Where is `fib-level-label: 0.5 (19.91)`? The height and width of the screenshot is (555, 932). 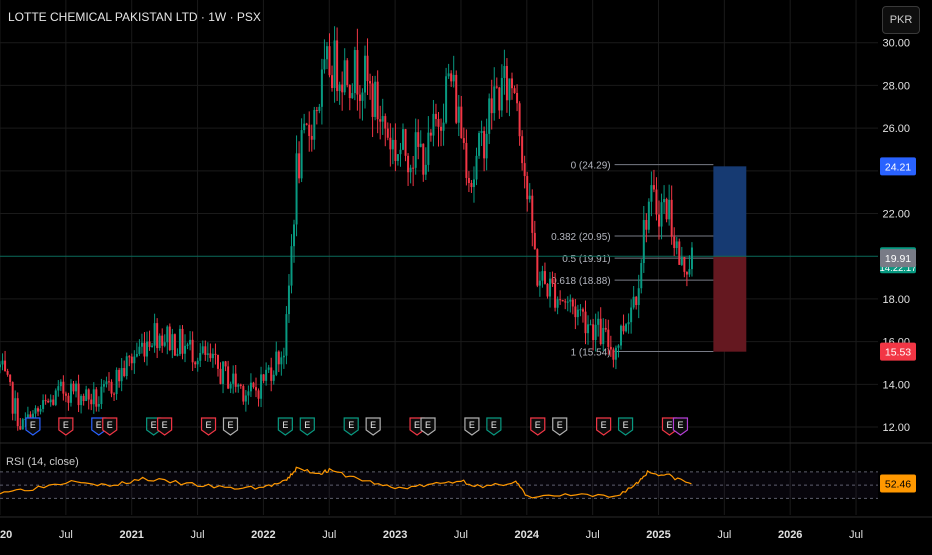 fib-level-label: 0.5 (19.91) is located at coordinates (586, 259).